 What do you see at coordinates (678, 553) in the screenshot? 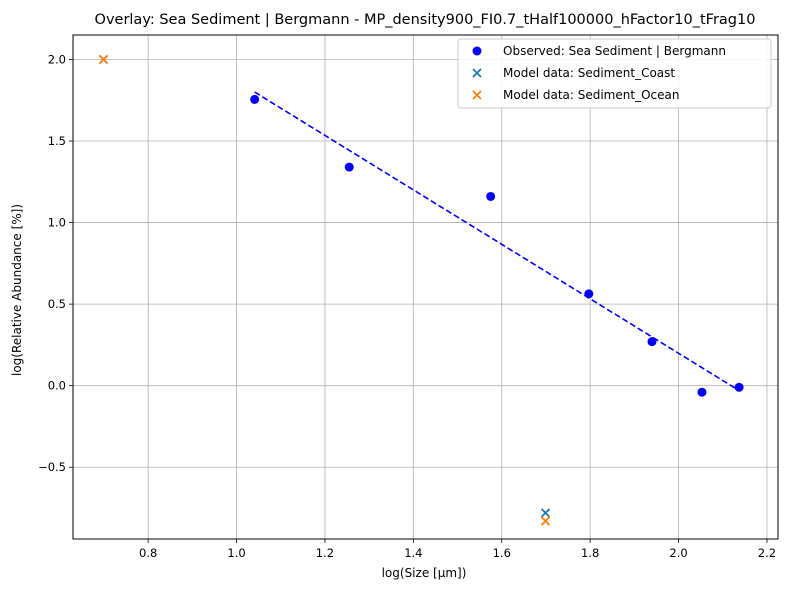
I see `x-tick-label: 2.0` at bounding box center [678, 553].